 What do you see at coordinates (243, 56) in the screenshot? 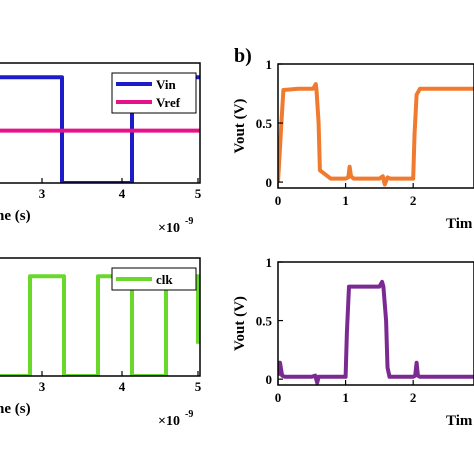
I see `panel-label-b: b)` at bounding box center [243, 56].